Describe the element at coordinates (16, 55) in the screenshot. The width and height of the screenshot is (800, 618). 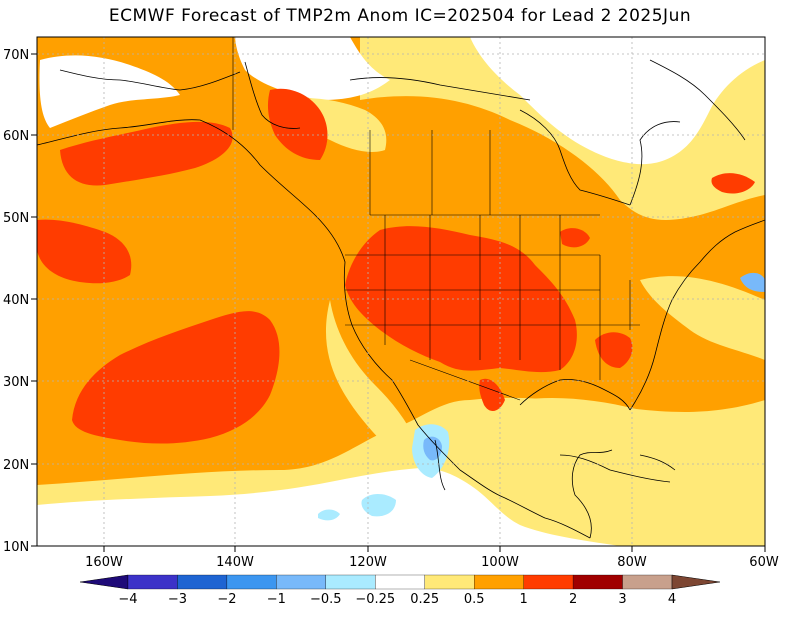
I see `lat-label-70n: 70N` at that location.